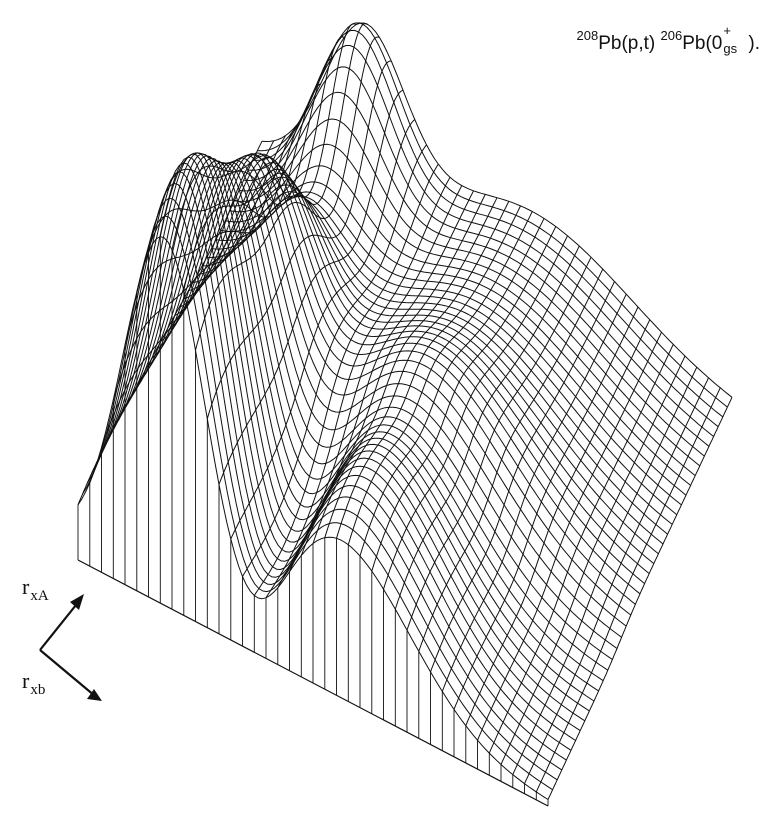 The height and width of the screenshot is (818, 774). What do you see at coordinates (727, 30) in the screenshot?
I see `state-parity: +` at bounding box center [727, 30].